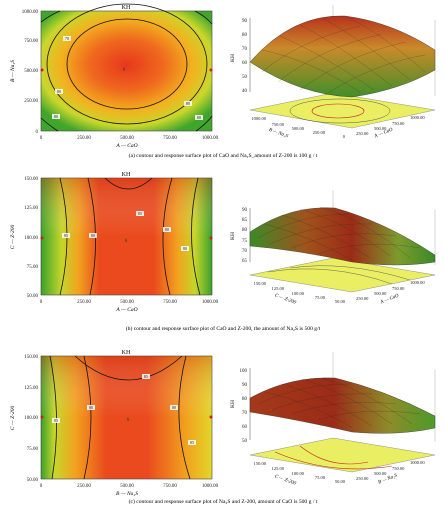 The height and width of the screenshot is (507, 446). I want to click on panel-a-floor-contour, so click(338, 111).